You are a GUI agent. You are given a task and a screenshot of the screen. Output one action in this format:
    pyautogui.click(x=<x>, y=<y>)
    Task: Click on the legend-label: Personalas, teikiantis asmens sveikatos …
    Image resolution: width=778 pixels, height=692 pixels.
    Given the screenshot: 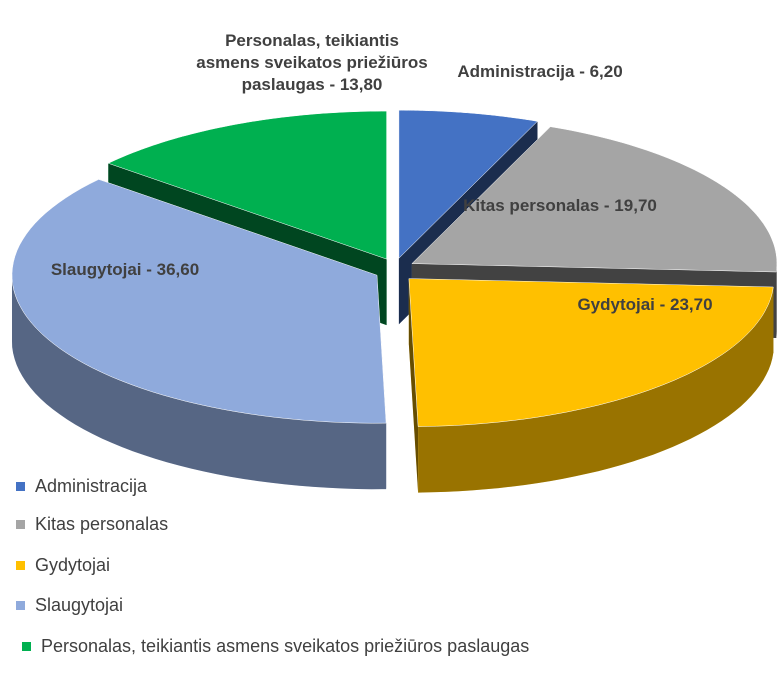 What is the action you would take?
    pyautogui.click(x=285, y=646)
    